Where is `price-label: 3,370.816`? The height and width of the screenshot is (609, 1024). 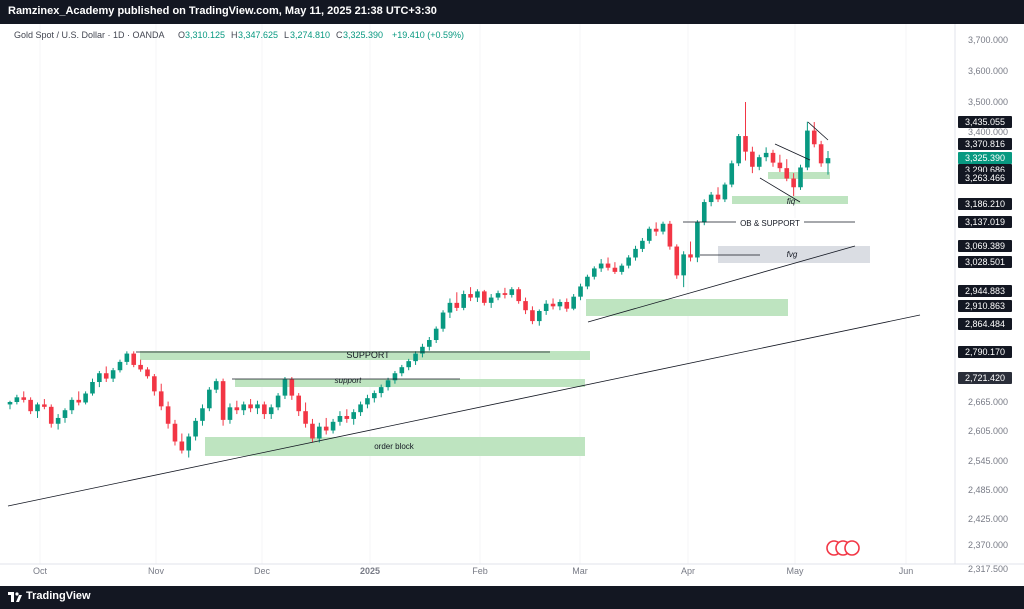 price-label: 3,370.816 is located at coordinates (985, 144).